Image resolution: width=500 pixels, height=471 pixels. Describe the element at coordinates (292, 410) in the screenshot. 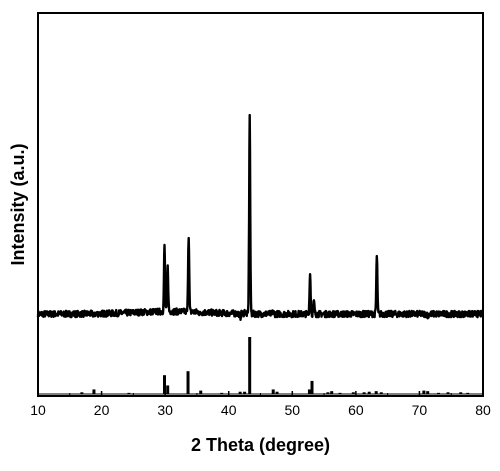

I see `x-tick-label: 50` at that location.